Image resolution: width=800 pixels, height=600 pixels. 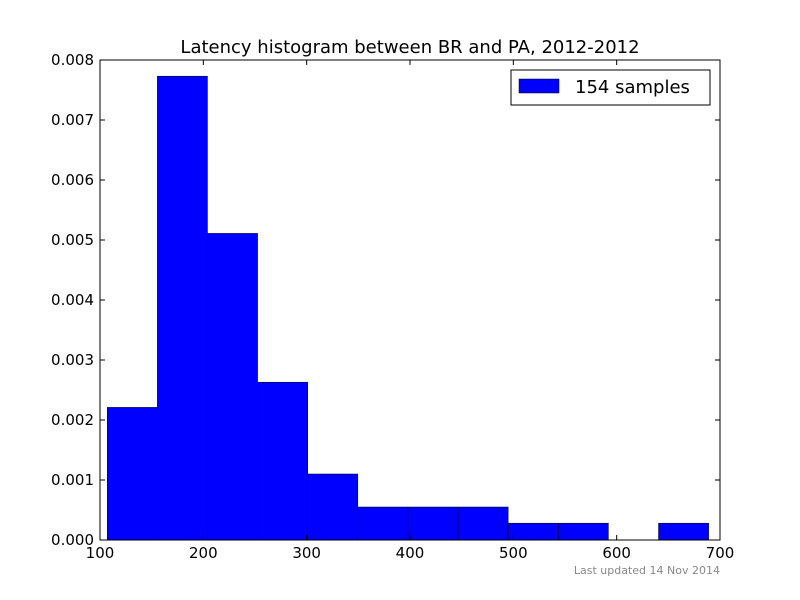 I want to click on y-tick-label-6: 0.006, so click(x=72, y=180).